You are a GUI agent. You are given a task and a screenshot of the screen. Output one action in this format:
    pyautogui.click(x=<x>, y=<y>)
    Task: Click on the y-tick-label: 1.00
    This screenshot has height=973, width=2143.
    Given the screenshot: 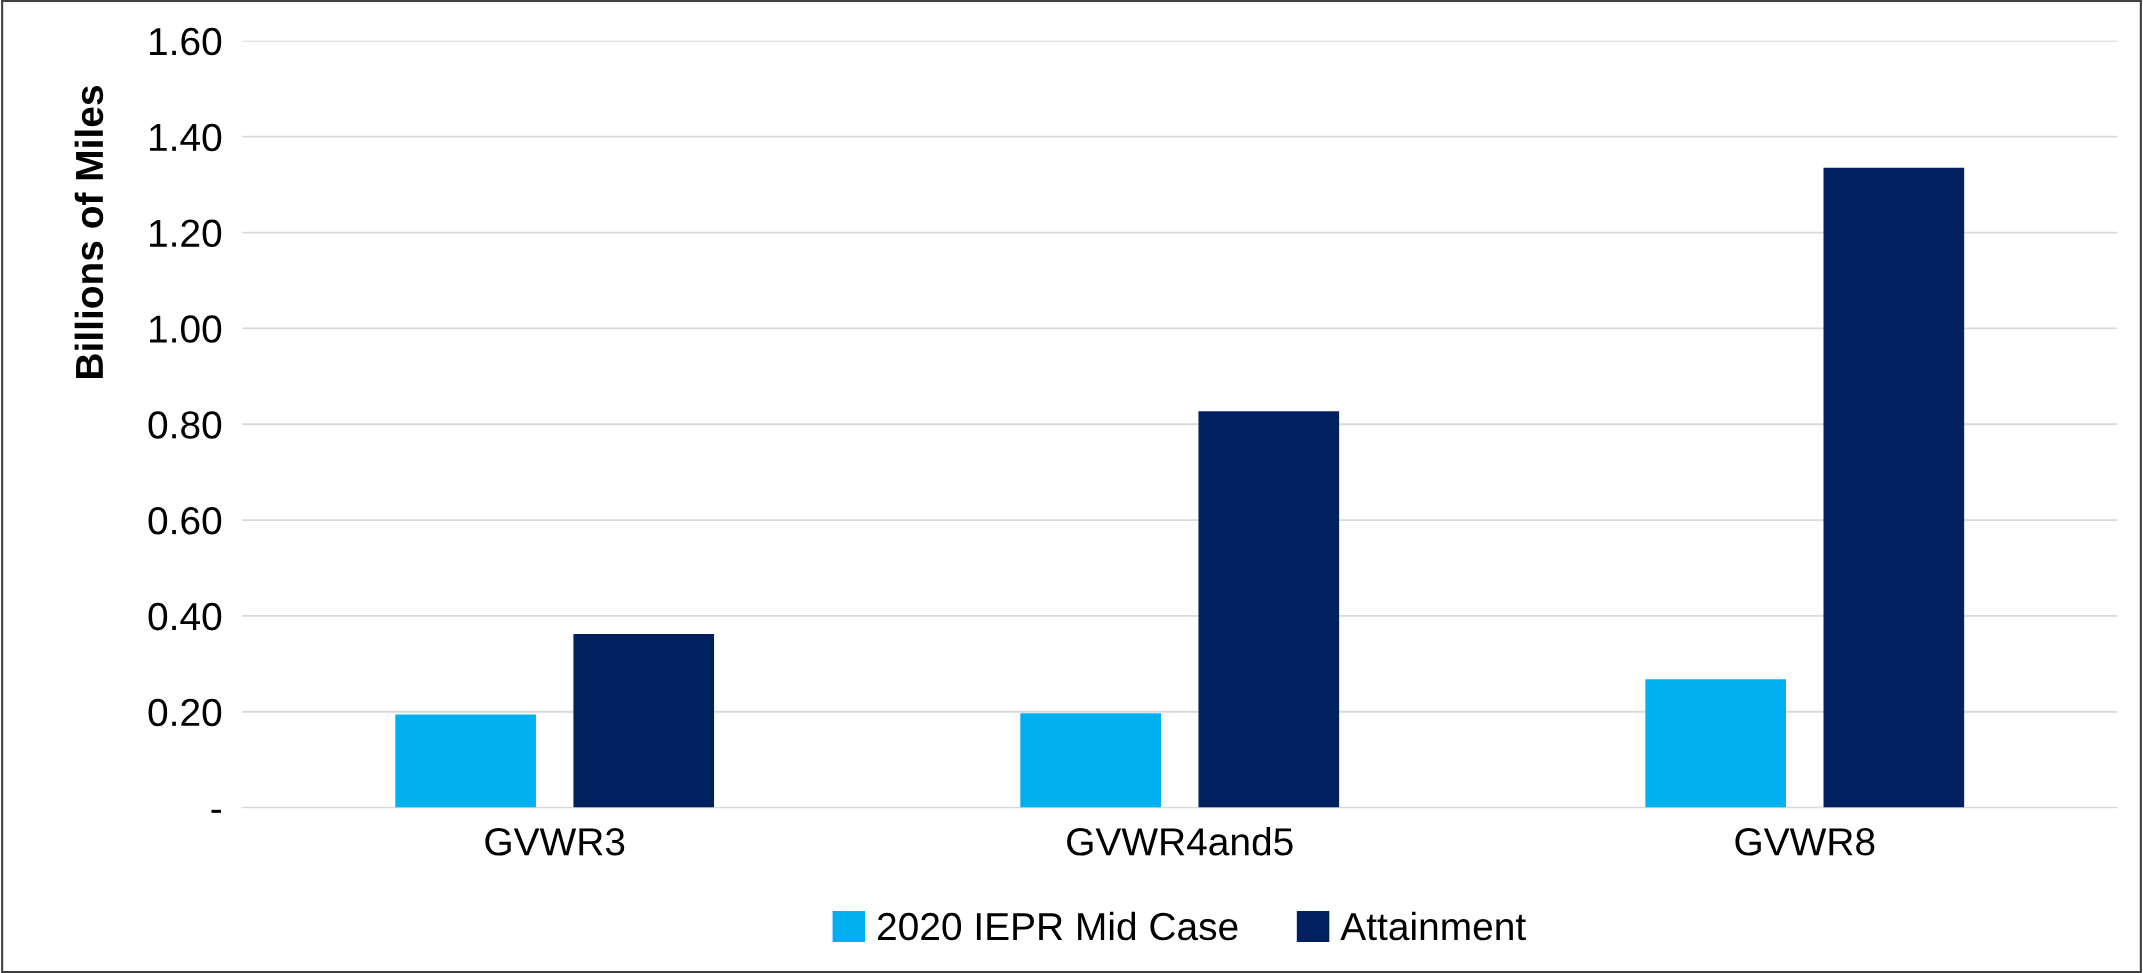 What is the action you would take?
    pyautogui.click(x=186, y=329)
    